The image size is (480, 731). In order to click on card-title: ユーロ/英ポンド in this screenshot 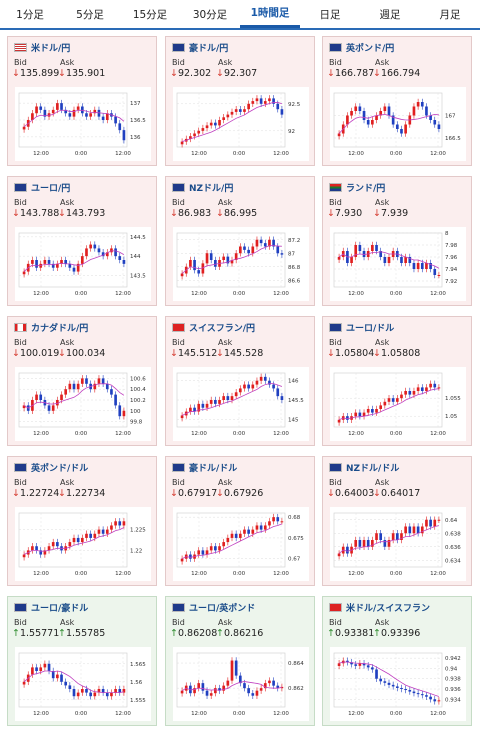, I will do `click(214, 607)`.